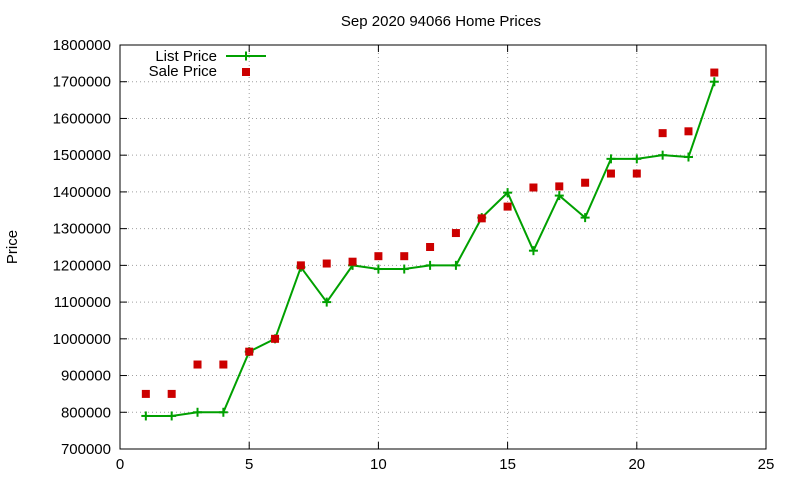 The image size is (800, 480). I want to click on y-tick-label: 1200000, so click(82, 265).